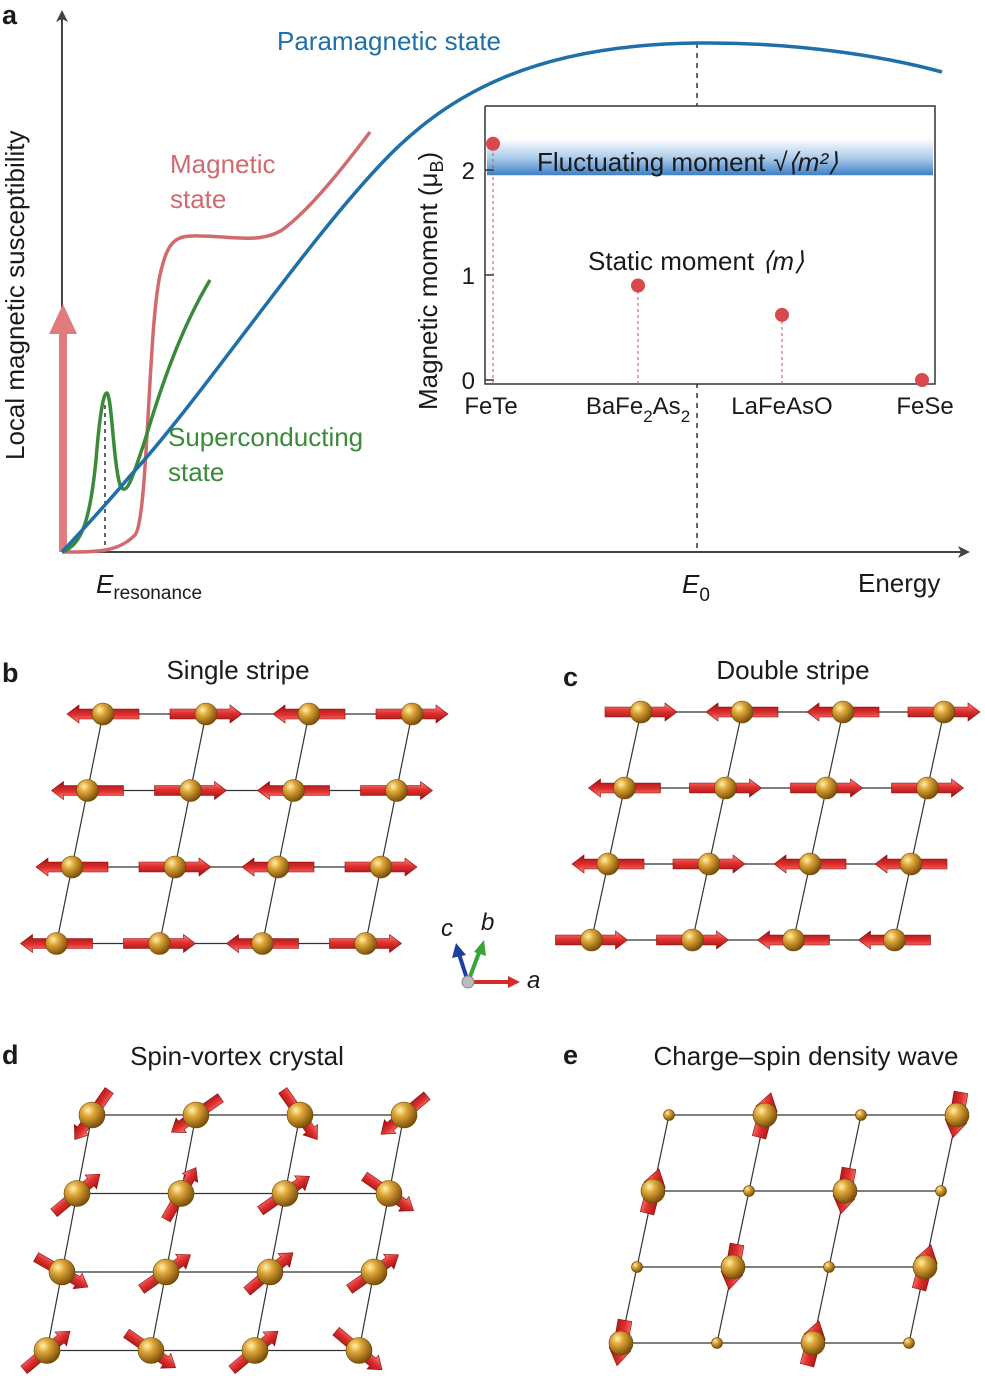 The width and height of the screenshot is (985, 1376). Describe the element at coordinates (490, 951) in the screenshot. I see `axes-triad: a b c` at that location.